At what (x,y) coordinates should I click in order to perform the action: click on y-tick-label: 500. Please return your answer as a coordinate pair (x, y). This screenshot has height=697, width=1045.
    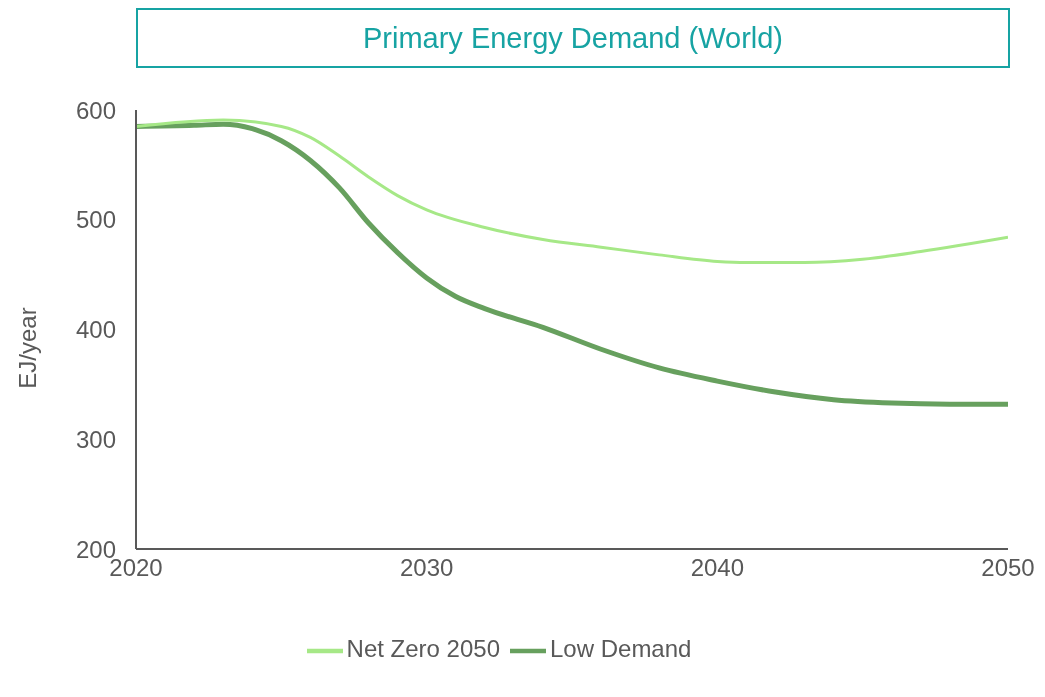
    Looking at the image, I should click on (95, 220).